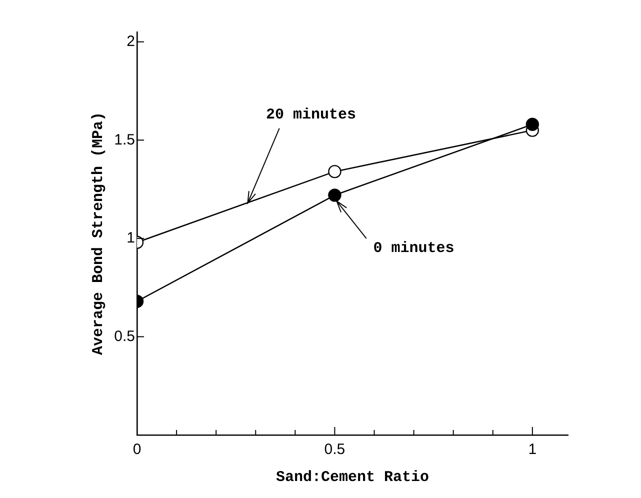  Describe the element at coordinates (137, 449) in the screenshot. I see `x-tick-label: 0` at that location.